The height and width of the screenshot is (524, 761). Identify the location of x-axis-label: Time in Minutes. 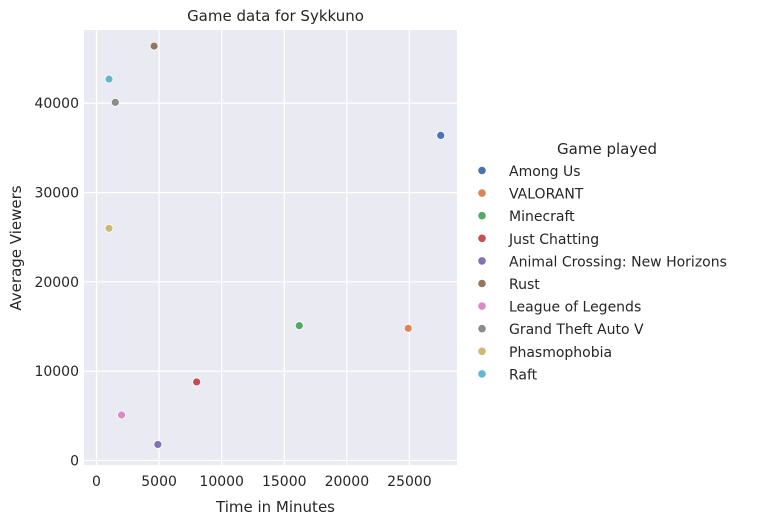
(275, 507).